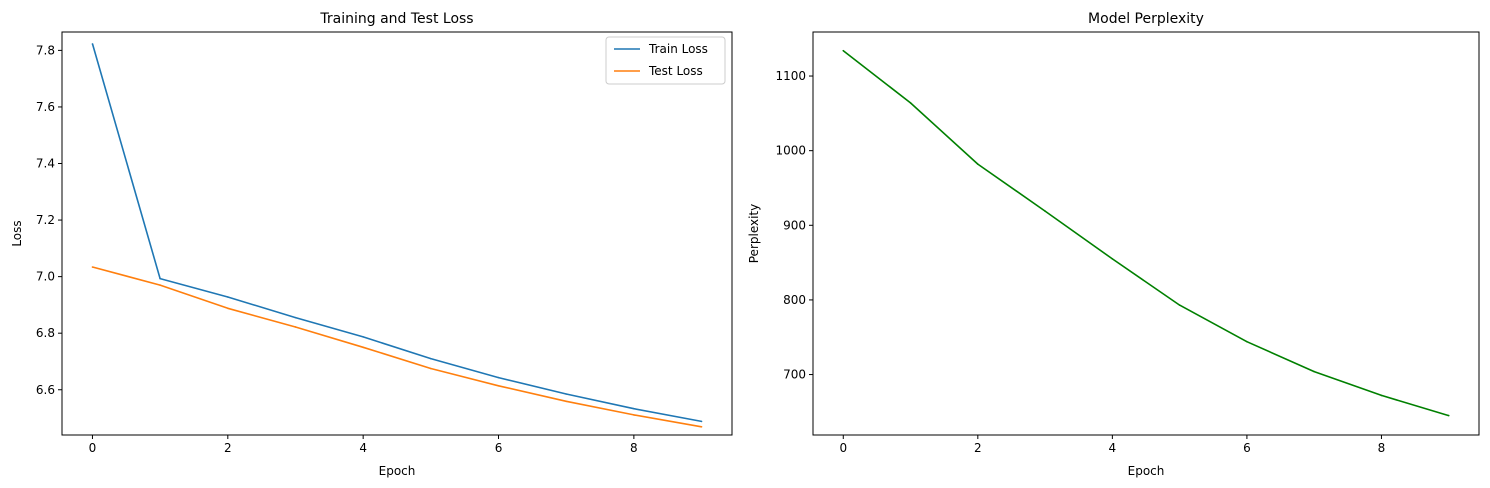 This screenshot has width=1490, height=488. I want to click on loss-y-axis-label: Loss, so click(17, 233).